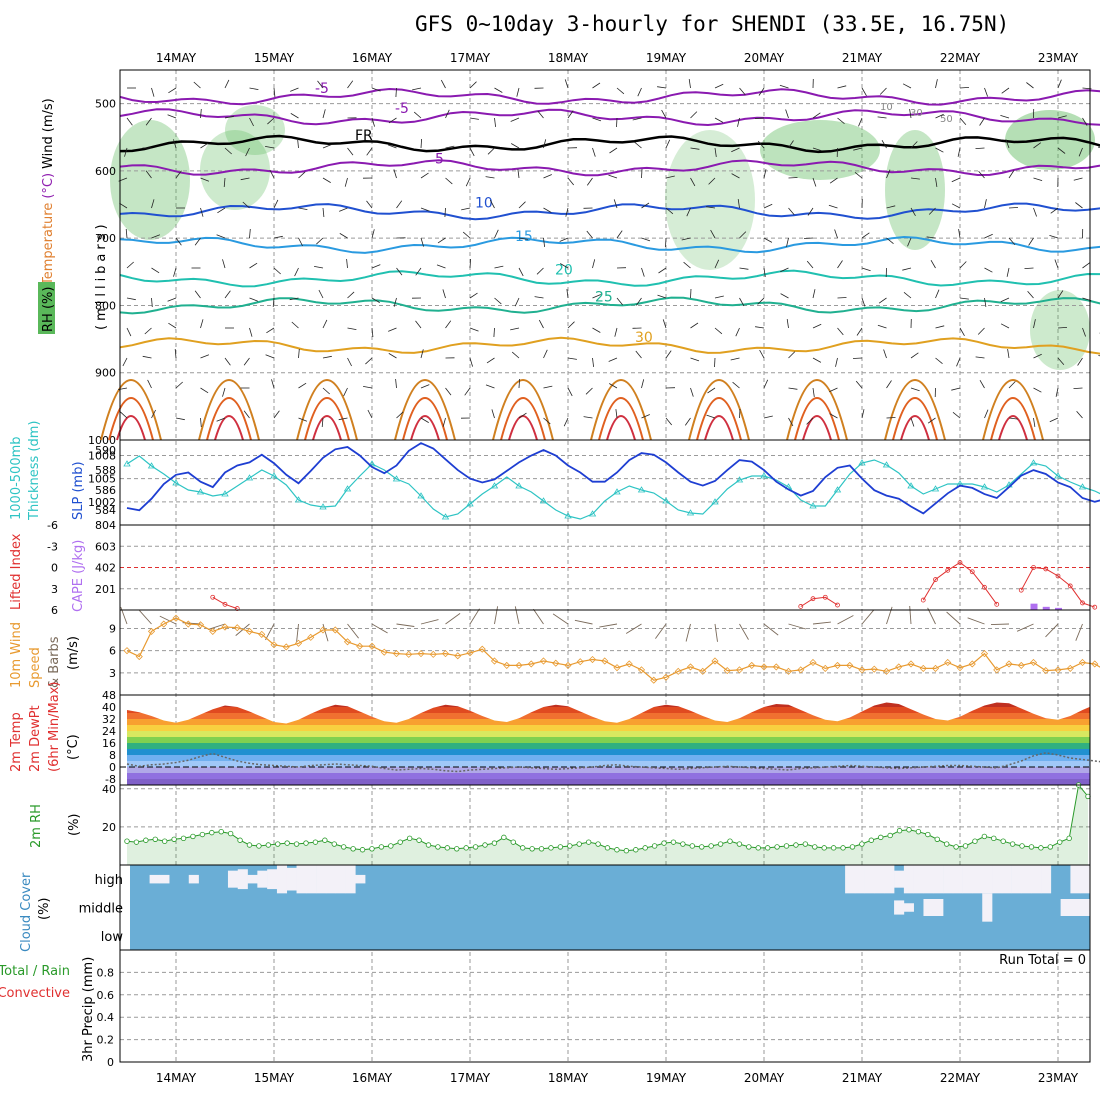  What do you see at coordinates (48, 309) in the screenshot?
I see `rh-legend-label: RH (%)` at bounding box center [48, 309].